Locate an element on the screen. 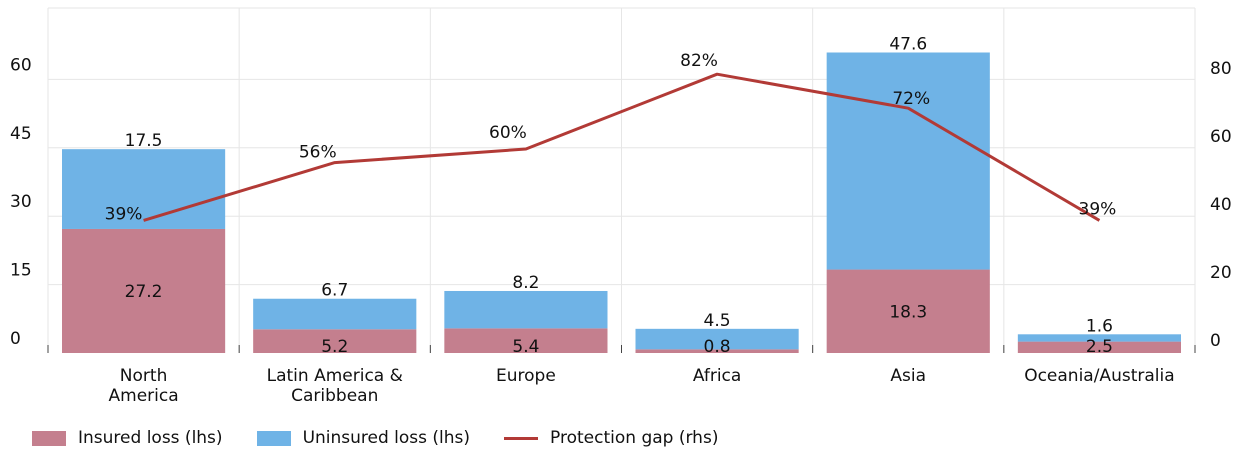 Image resolution: width=1246 pixels, height=457 pixels. category-label-1-0: Latin America & is located at coordinates (335, 376).